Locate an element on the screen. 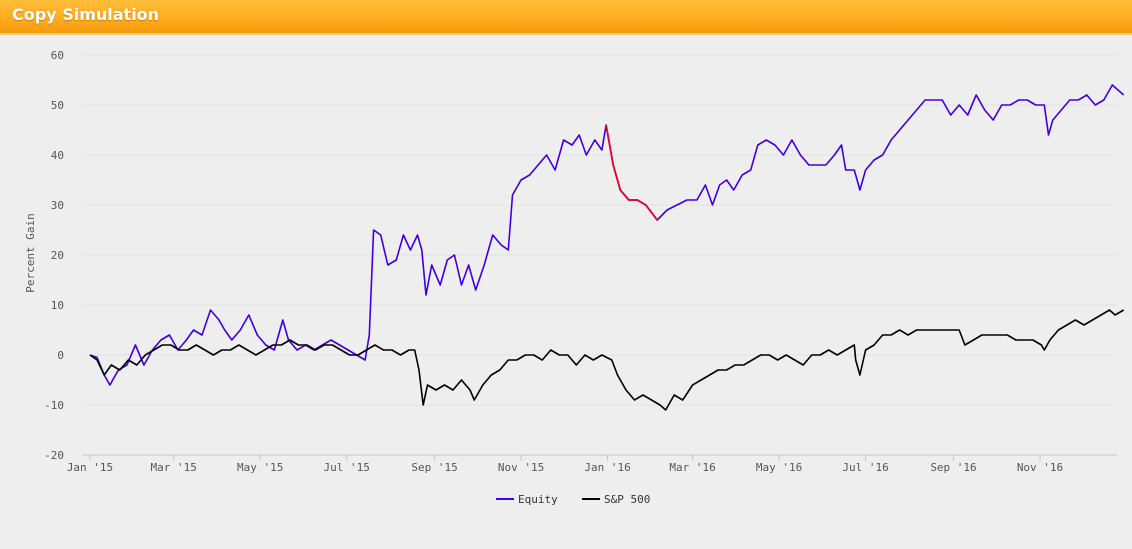  legend-label: Equity is located at coordinates (538, 499).